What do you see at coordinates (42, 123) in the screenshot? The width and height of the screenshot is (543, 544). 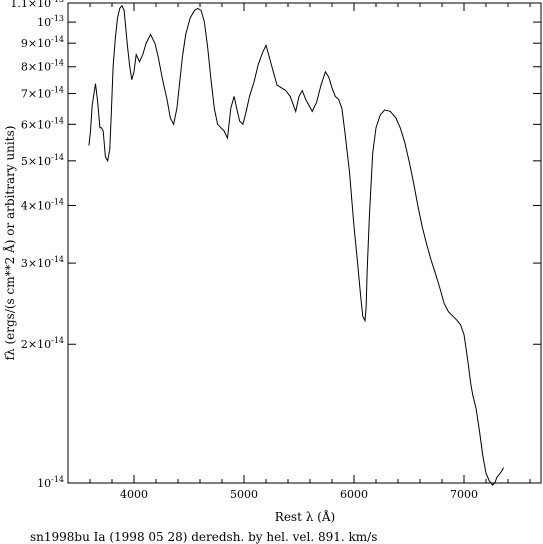 I see `y-tick-label: 6×10⁻¹⁴` at bounding box center [42, 123].